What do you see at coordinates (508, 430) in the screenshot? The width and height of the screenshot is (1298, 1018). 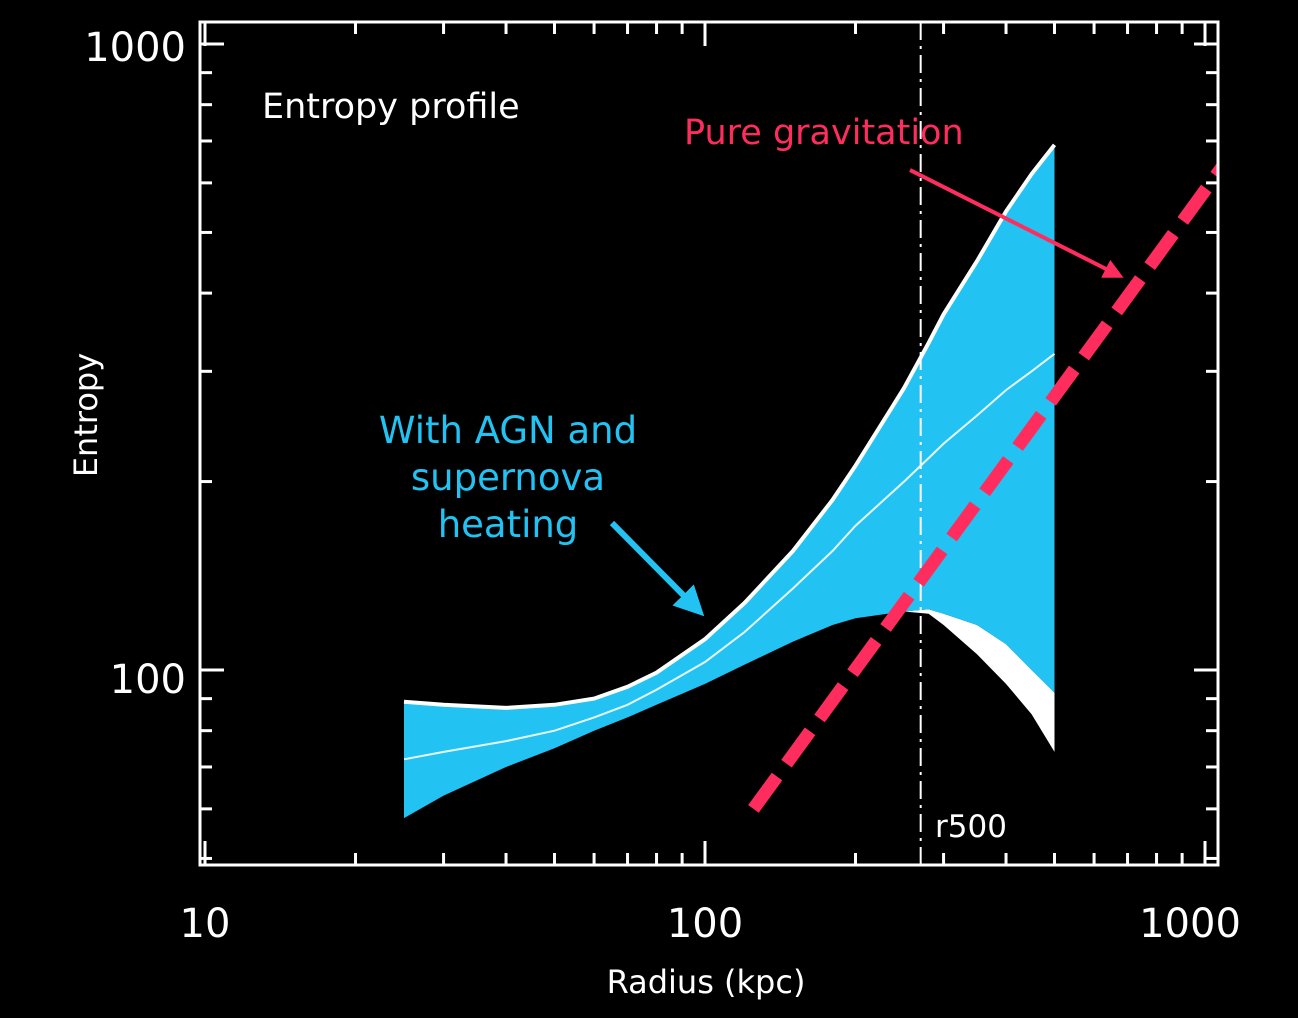 I see `agn-annotation-line-1: With AGN and` at bounding box center [508, 430].